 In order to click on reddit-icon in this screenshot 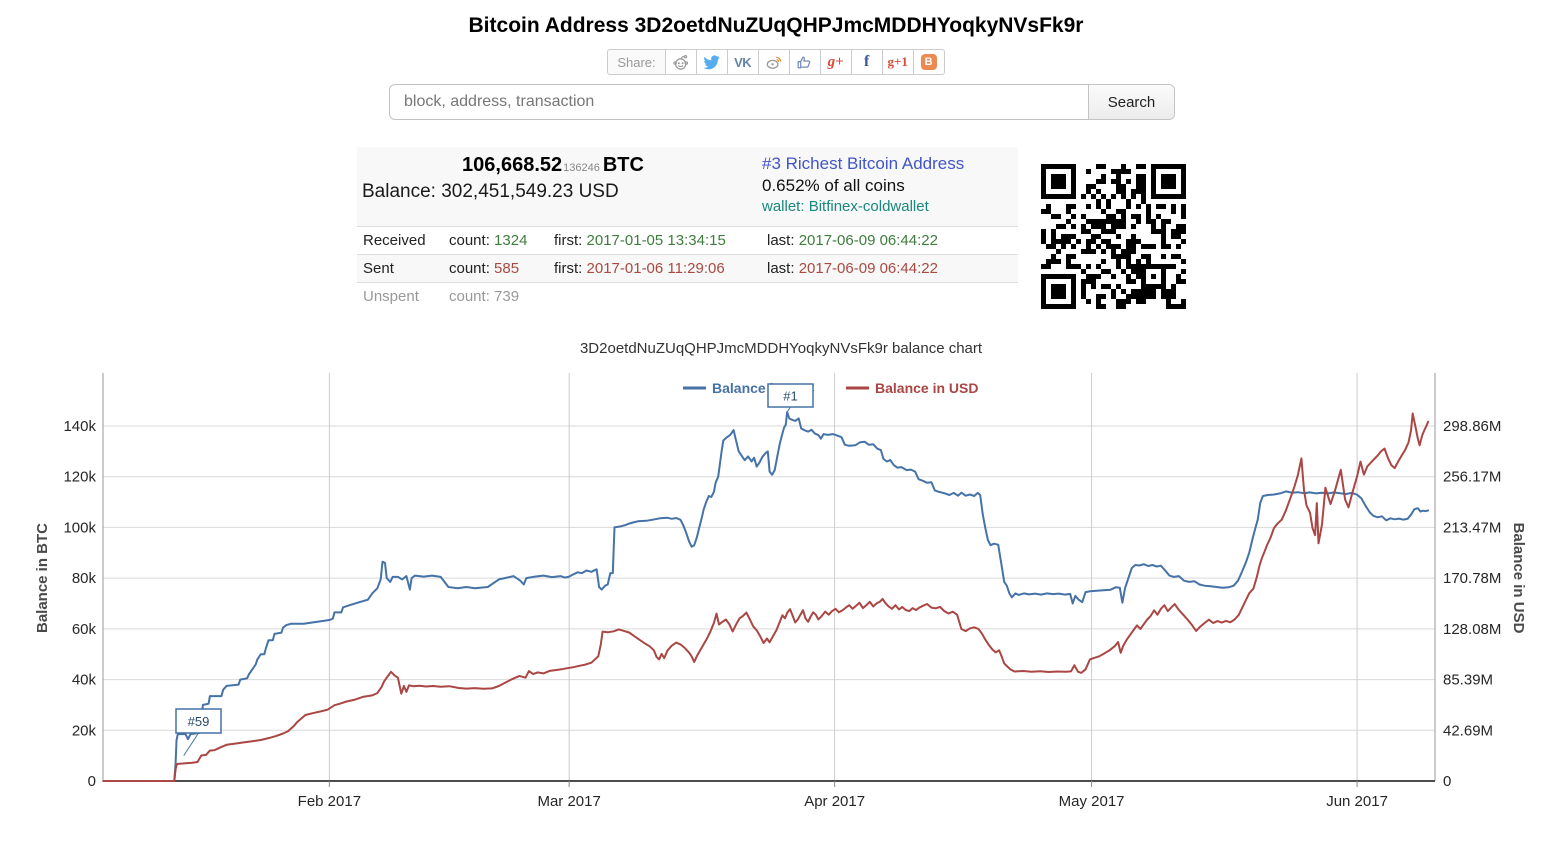, I will do `click(680, 62)`.